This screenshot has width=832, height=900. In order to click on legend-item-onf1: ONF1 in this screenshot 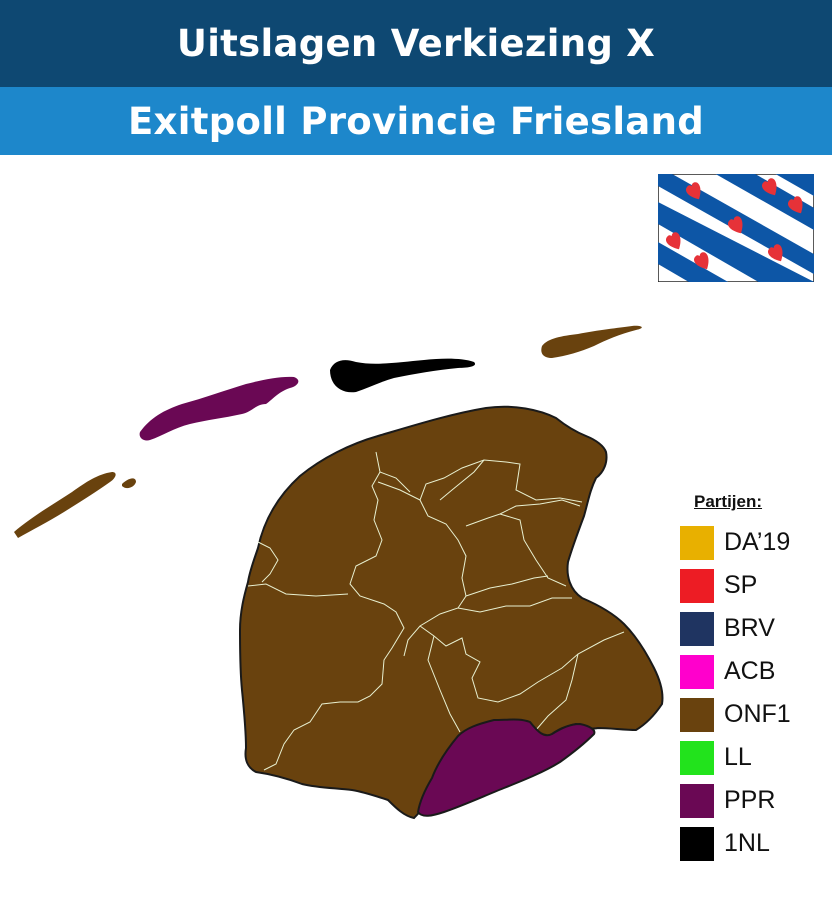, I will do `click(750, 714)`.